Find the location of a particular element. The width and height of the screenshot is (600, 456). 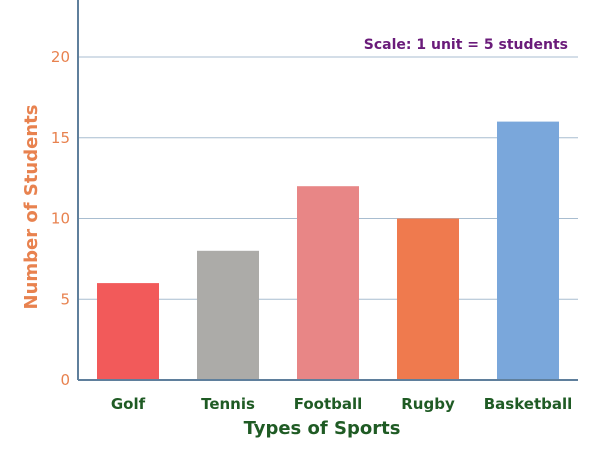

y-tick-label: 15 is located at coordinates (60, 138).